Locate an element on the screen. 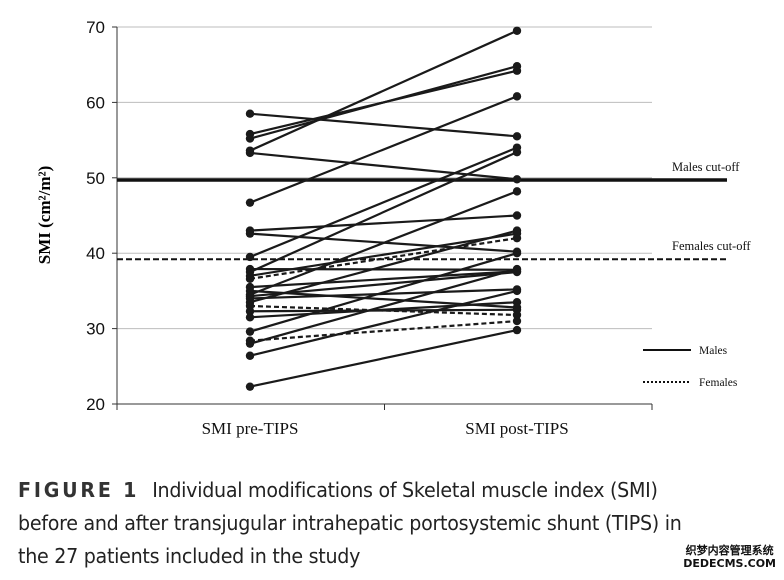 This screenshot has width=784, height=580. cutoff-label: Females cut-off is located at coordinates (711, 246).